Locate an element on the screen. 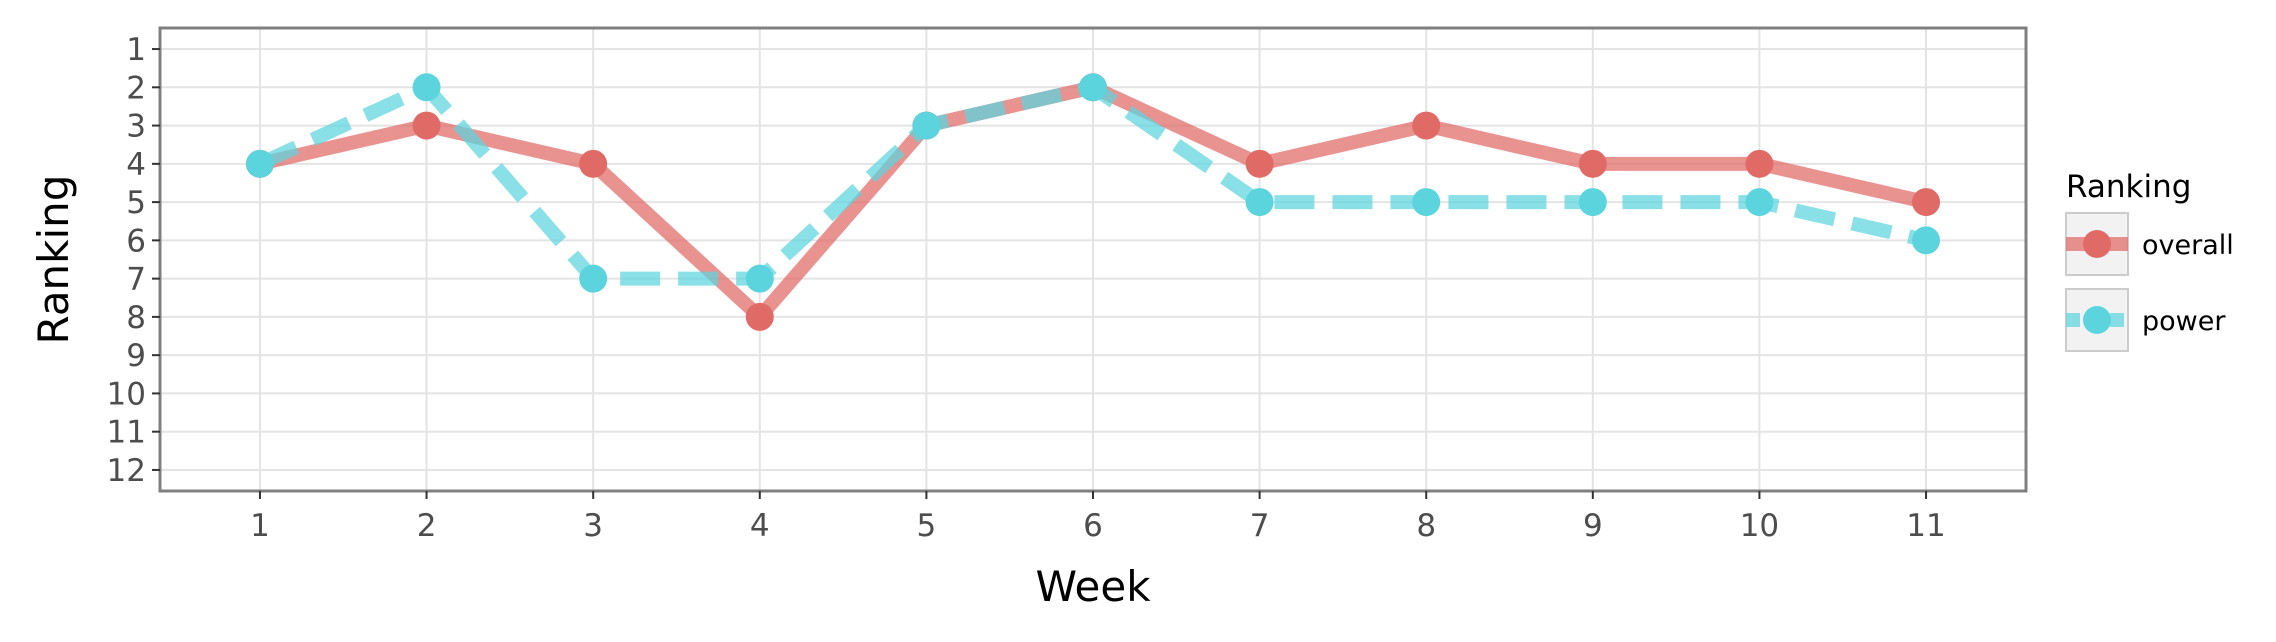 The width and height of the screenshot is (2276, 642). y-tick-label: 1 is located at coordinates (136, 50).